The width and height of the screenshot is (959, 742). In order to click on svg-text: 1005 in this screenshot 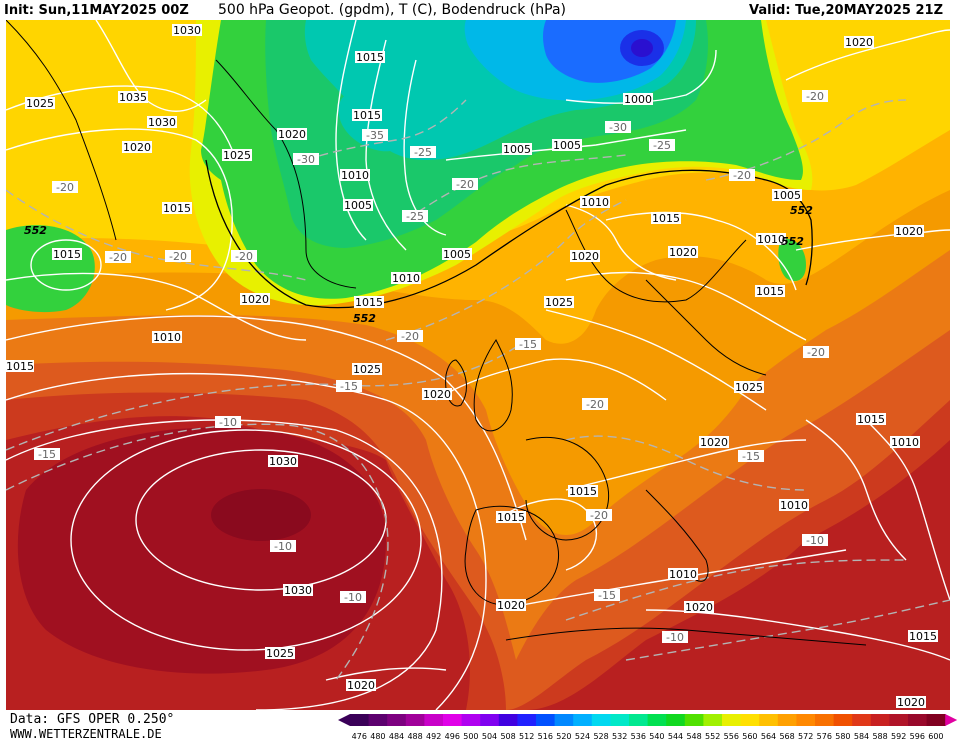, I will do `click(567, 145)`.